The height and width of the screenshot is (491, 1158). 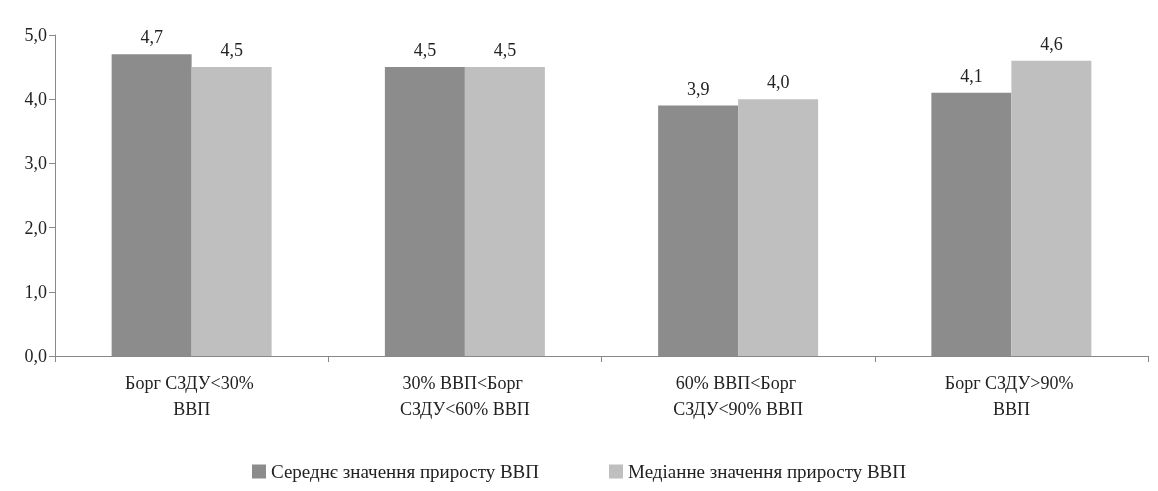 I want to click on y-tick-label: 4,0, so click(x=35, y=99).